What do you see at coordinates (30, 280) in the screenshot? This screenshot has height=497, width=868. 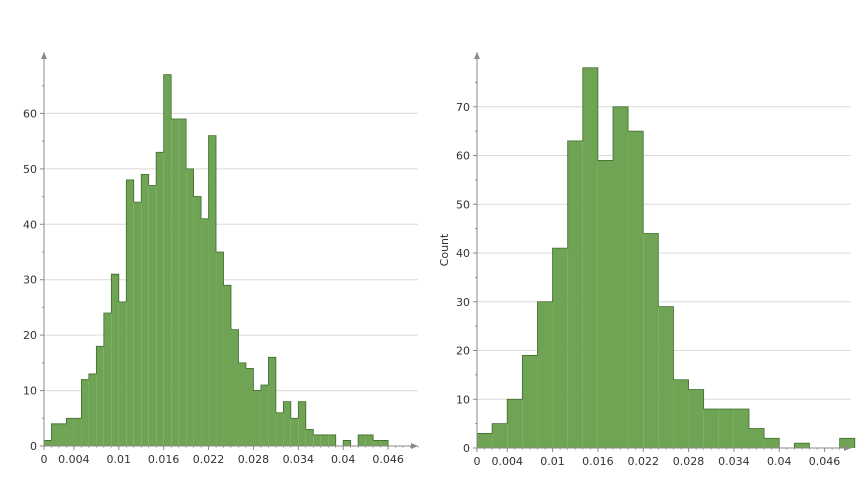 I see `y-tick-label: 30` at bounding box center [30, 280].